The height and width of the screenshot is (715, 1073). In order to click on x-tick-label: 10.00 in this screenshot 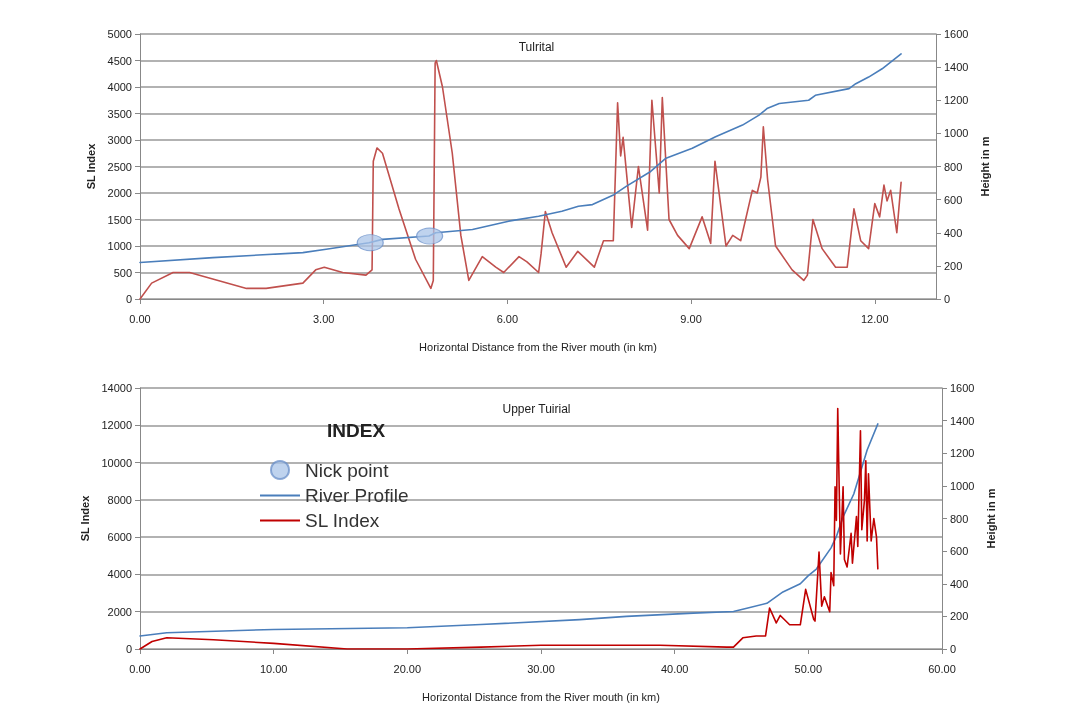, I will do `click(273, 668)`.